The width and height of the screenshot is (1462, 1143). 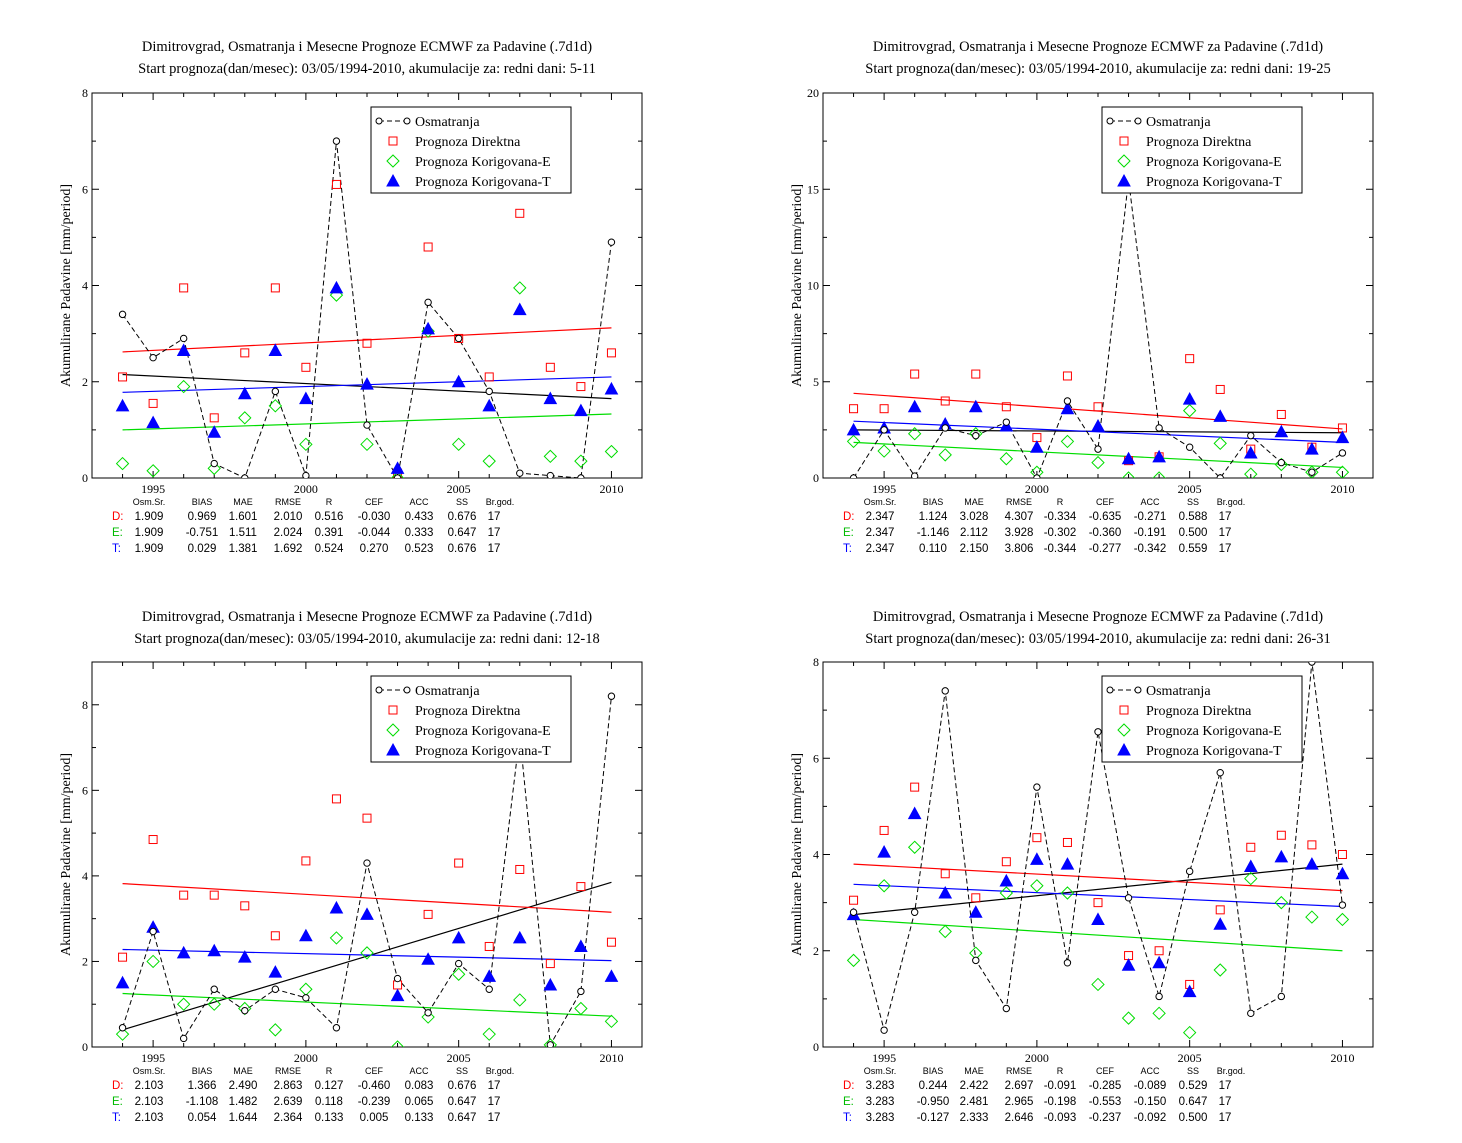 I want to click on stats-cell: -0.950, so click(x=933, y=1102).